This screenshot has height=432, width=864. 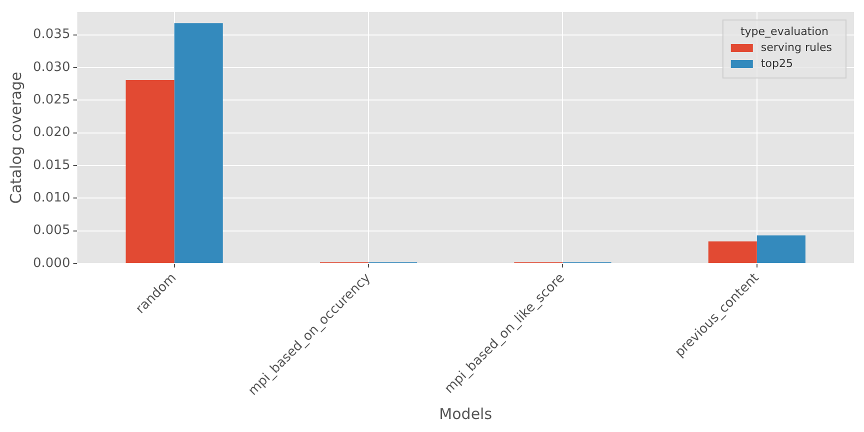 I want to click on y-tick-label: 0.005, so click(x=51, y=230).